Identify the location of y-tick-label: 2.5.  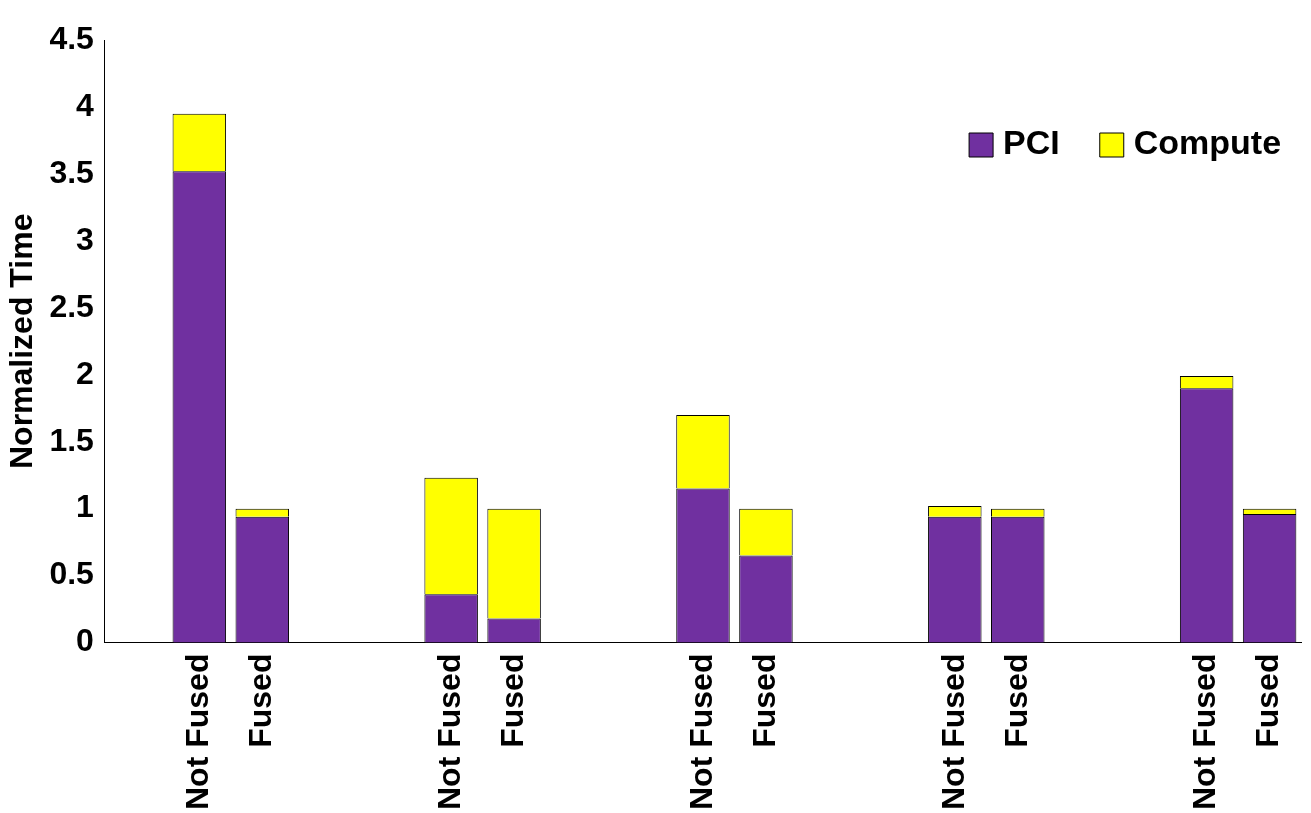
(71, 305).